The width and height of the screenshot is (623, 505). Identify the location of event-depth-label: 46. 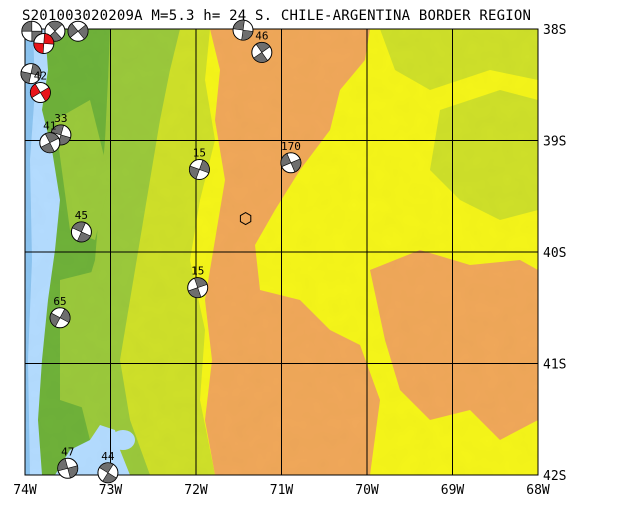
(261, 35).